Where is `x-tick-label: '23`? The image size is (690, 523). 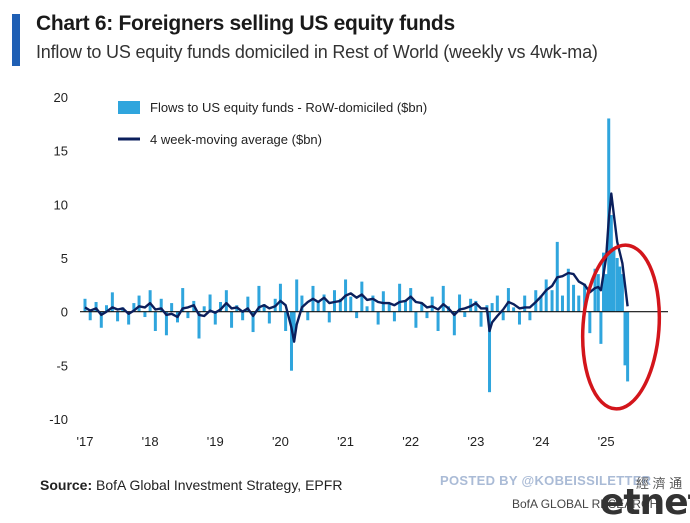
x-tick-label: '23 is located at coordinates (475, 441).